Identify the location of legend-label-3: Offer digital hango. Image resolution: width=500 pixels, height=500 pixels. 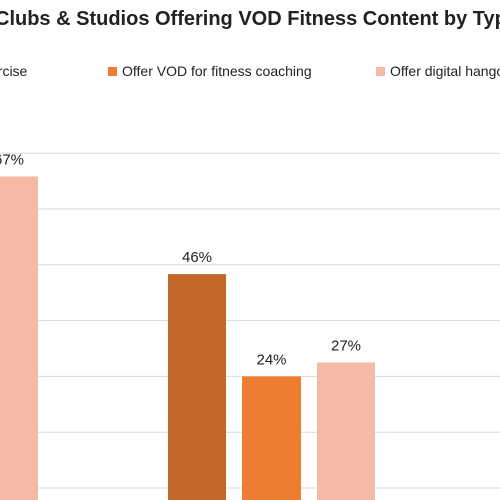
(445, 71).